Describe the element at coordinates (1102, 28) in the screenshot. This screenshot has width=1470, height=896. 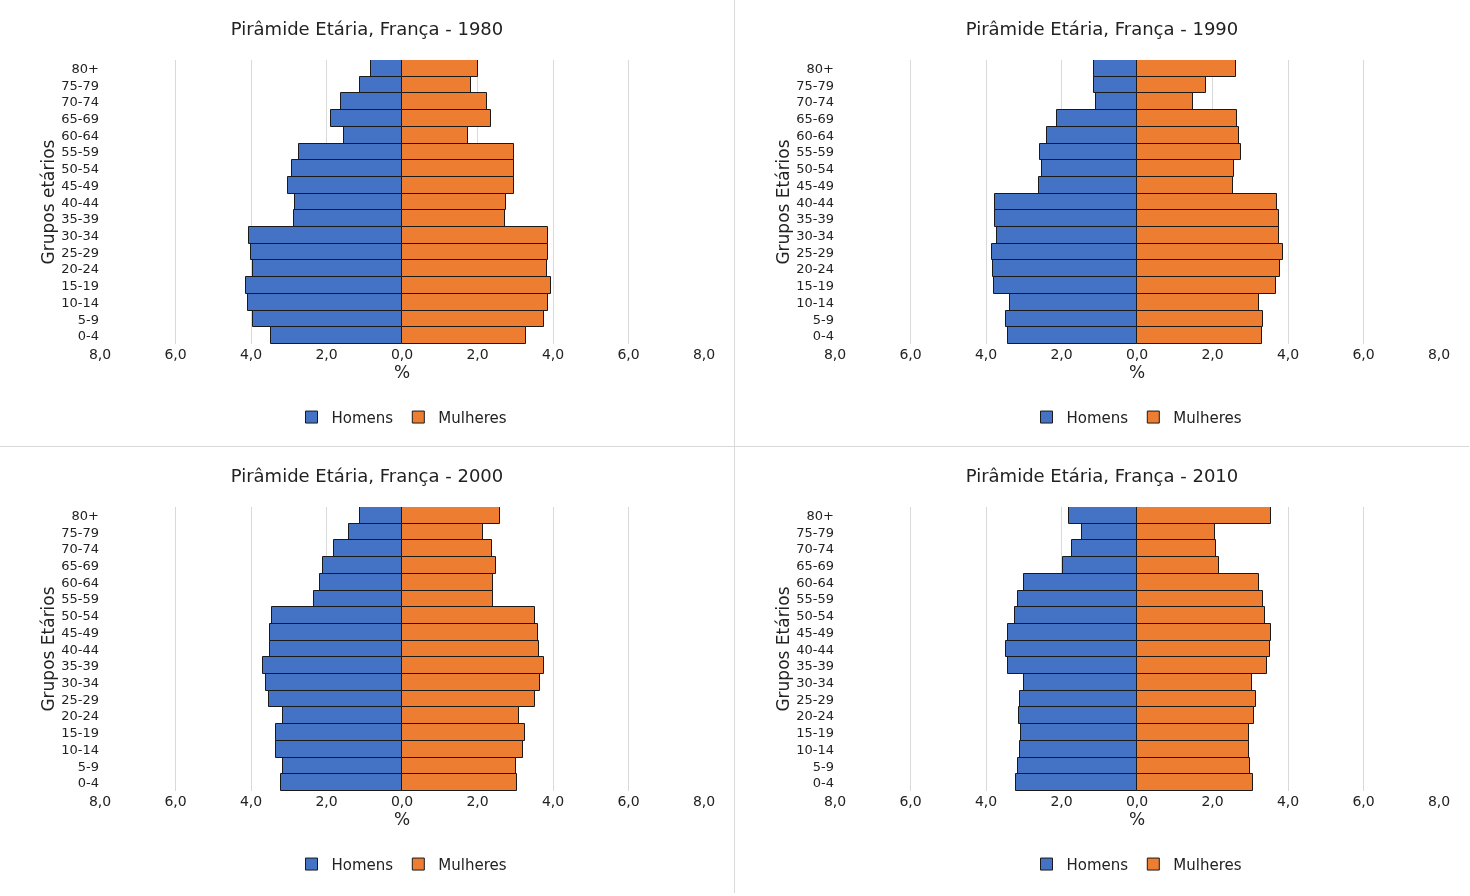
I see `chart-title: Pirâmide Etária, França - 1990` at that location.